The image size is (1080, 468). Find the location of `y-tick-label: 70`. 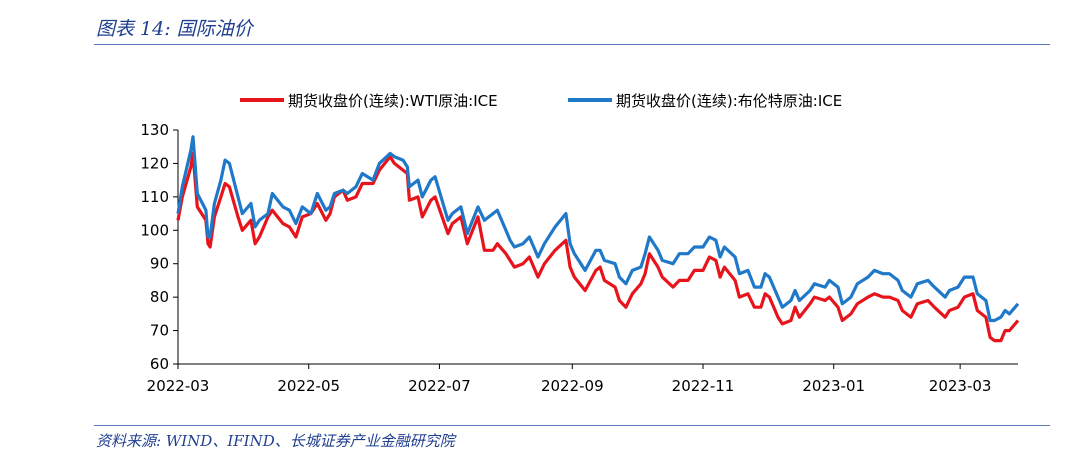

y-tick-label: 70 is located at coordinates (159, 331).